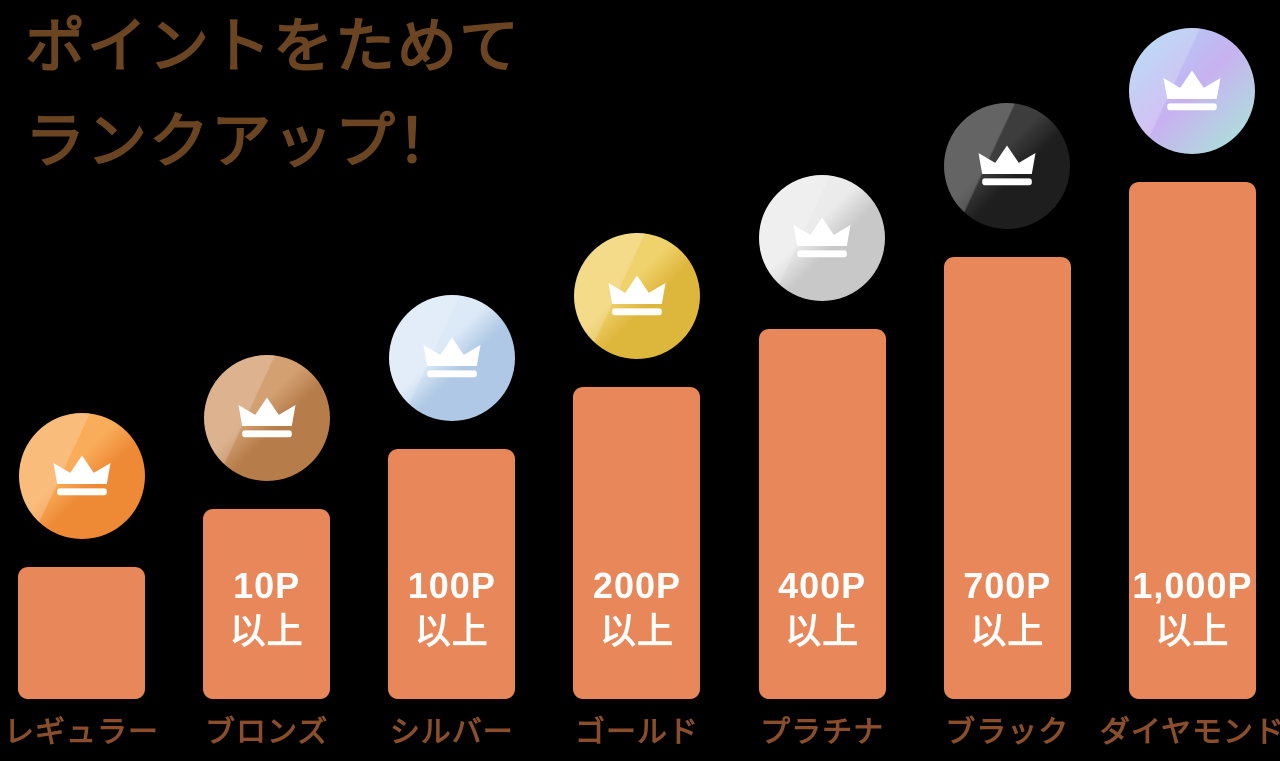 Image resolution: width=1280 pixels, height=761 pixels. What do you see at coordinates (266, 732) in the screenshot?
I see `rank-label: ブロンズ` at bounding box center [266, 732].